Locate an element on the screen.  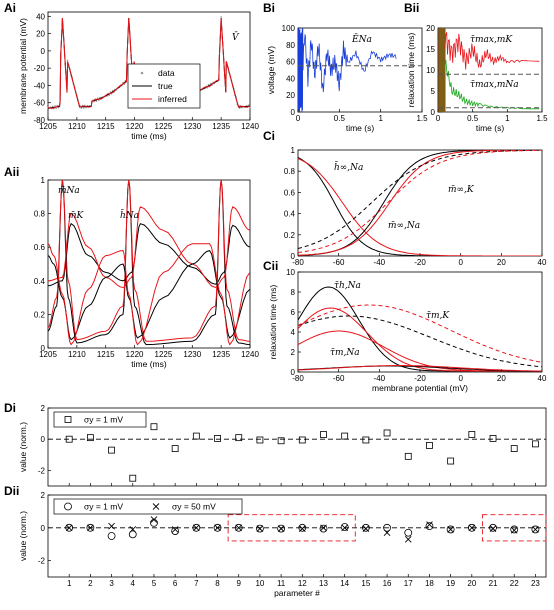
Di-ytick-label: 0 is located at coordinates (43, 439).